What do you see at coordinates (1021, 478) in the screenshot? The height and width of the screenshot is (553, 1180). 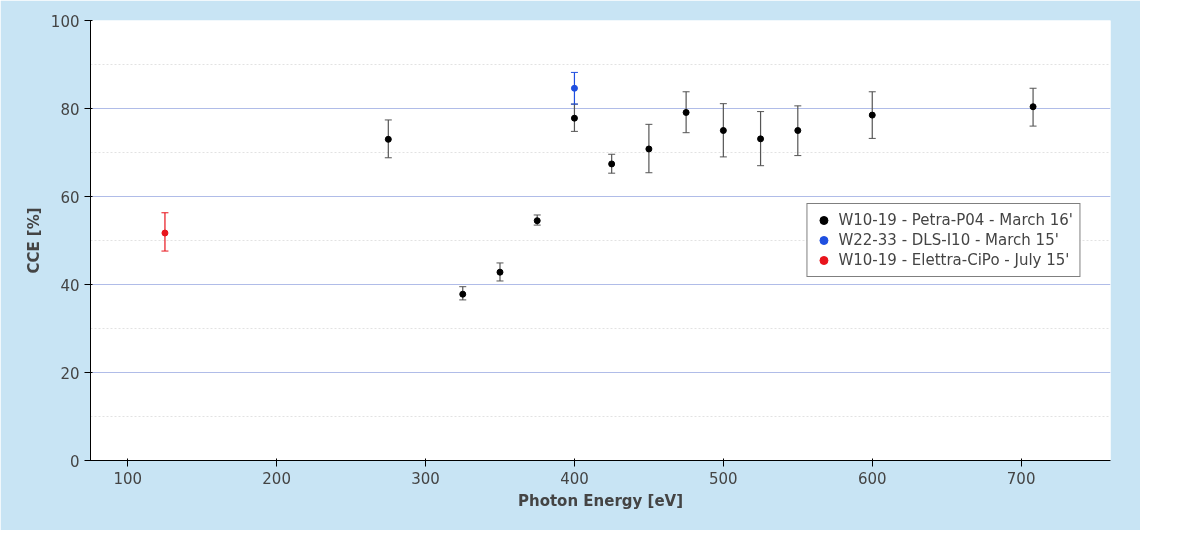 I see `x-tick-label: 700` at bounding box center [1021, 478].